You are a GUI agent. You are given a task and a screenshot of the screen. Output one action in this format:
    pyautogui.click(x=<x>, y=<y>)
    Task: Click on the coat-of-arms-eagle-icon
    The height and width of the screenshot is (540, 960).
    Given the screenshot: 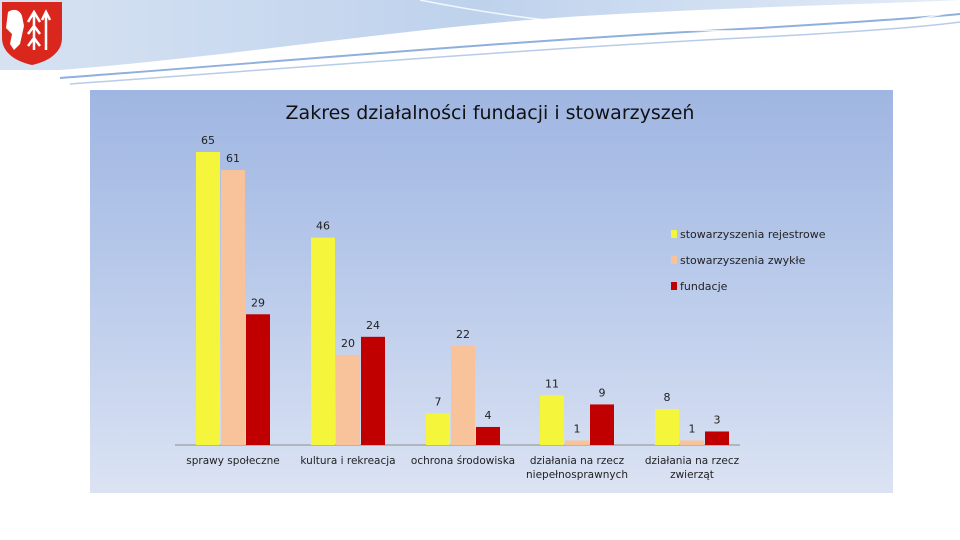 What is the action you would take?
    pyautogui.click(x=32, y=33)
    